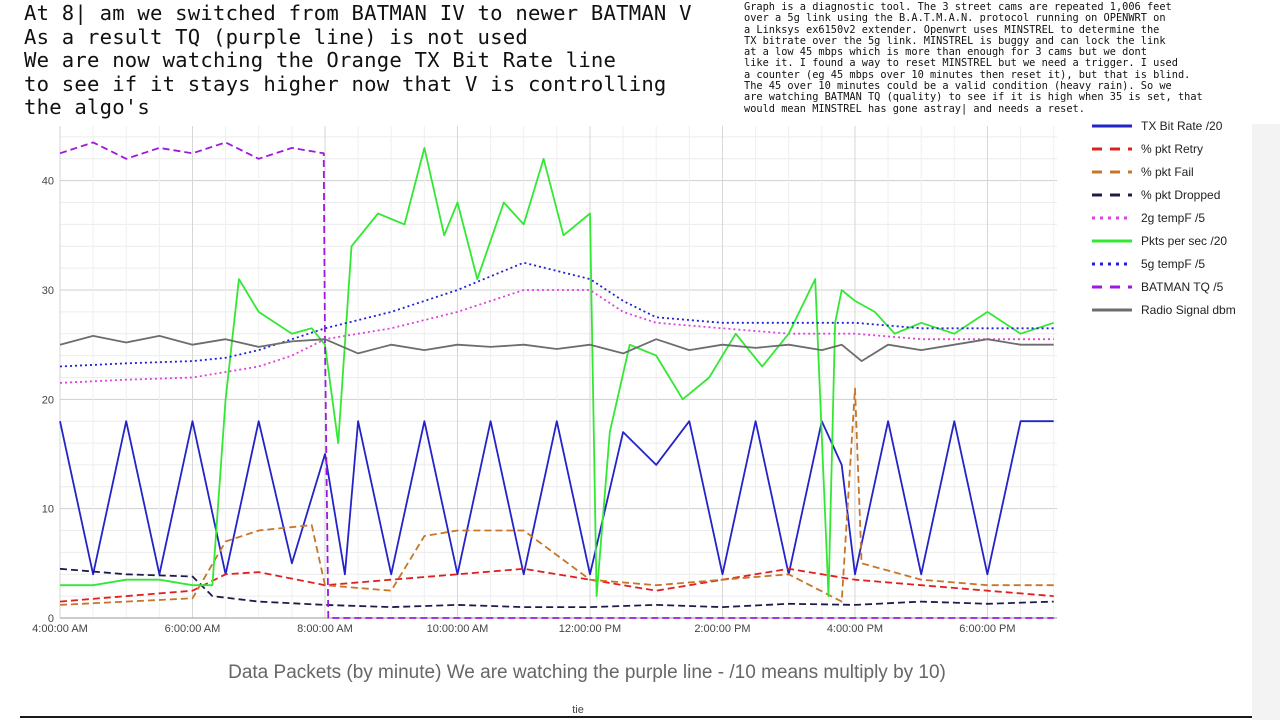 The image size is (1280, 720). Describe the element at coordinates (1266, 422) in the screenshot. I see `right-edge-strip` at that location.